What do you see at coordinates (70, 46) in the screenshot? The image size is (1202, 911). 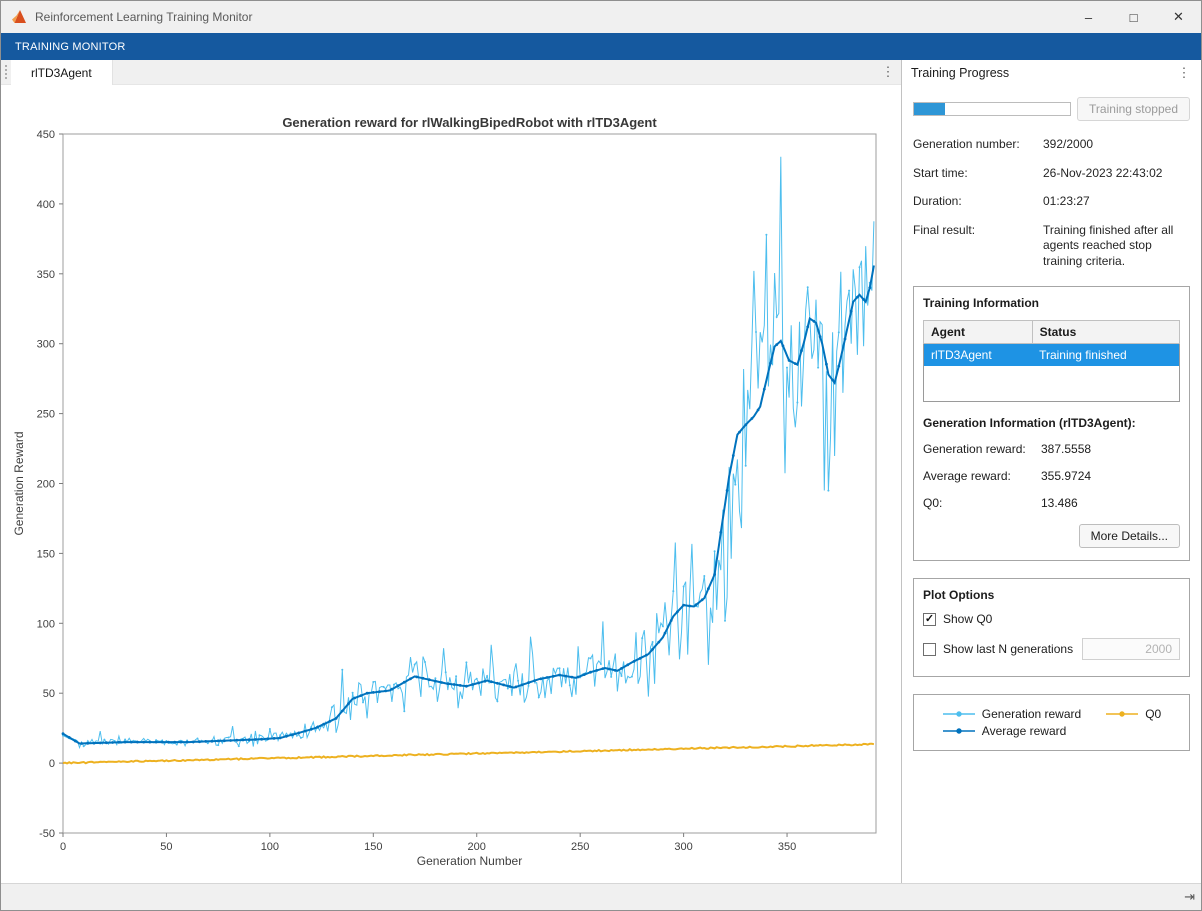 I see `ribbon-tab-training-monitor: TRAINING MONITOR` at bounding box center [70, 46].